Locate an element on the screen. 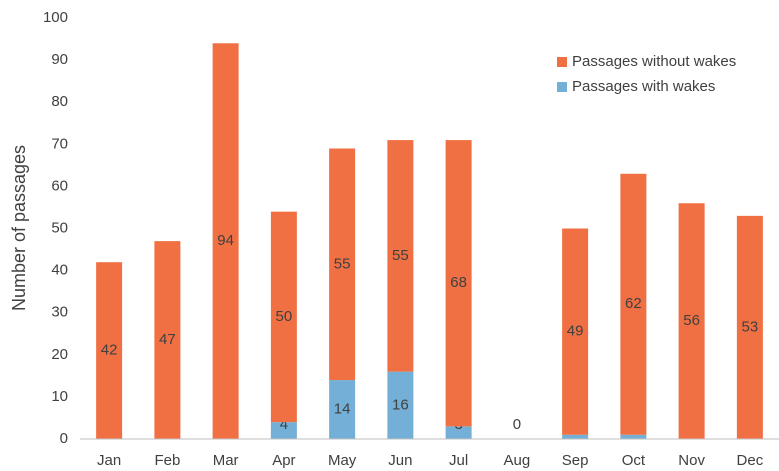 This screenshot has height=471, width=779. data-label: 16 is located at coordinates (400, 404).